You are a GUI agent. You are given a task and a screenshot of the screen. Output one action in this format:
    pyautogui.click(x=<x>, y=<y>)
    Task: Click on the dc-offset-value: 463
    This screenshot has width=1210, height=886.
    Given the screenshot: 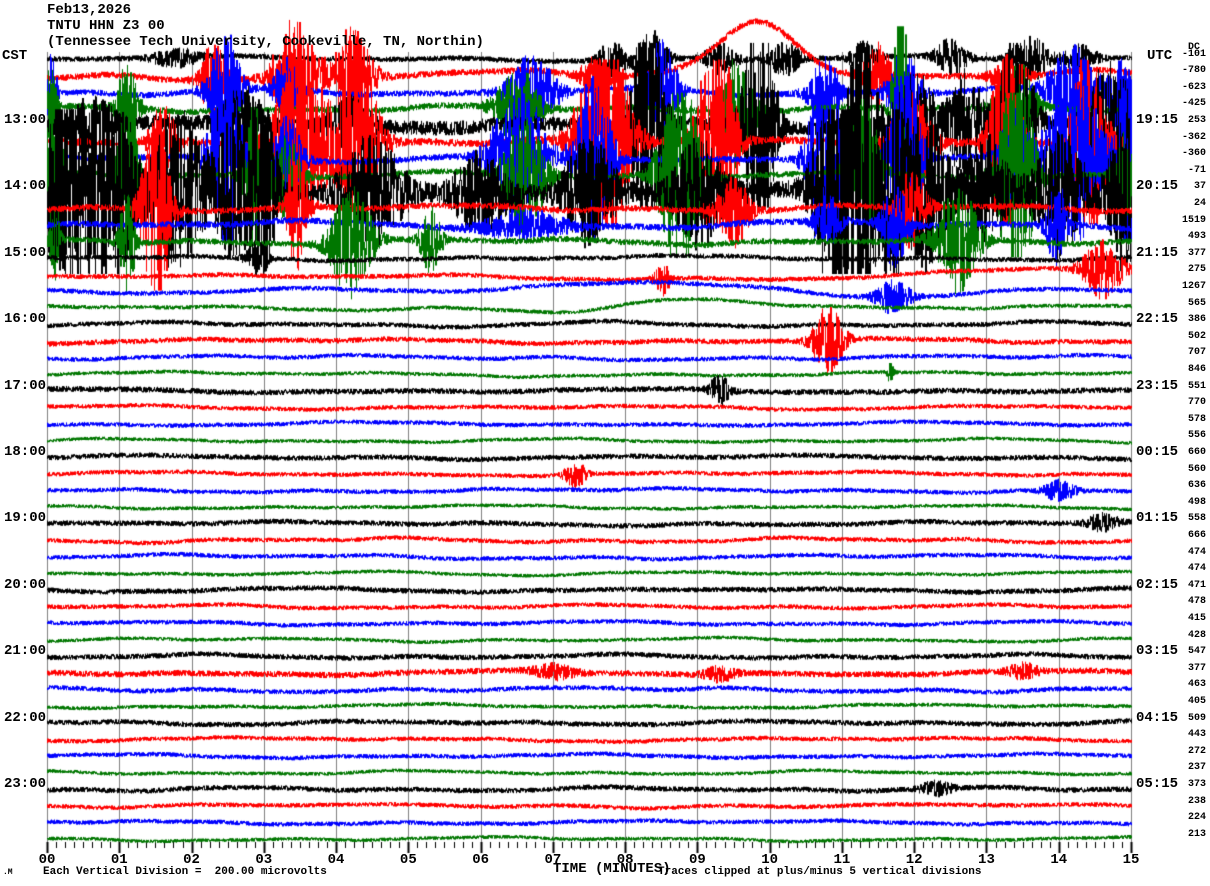 What is the action you would take?
    pyautogui.click(x=1196, y=685)
    